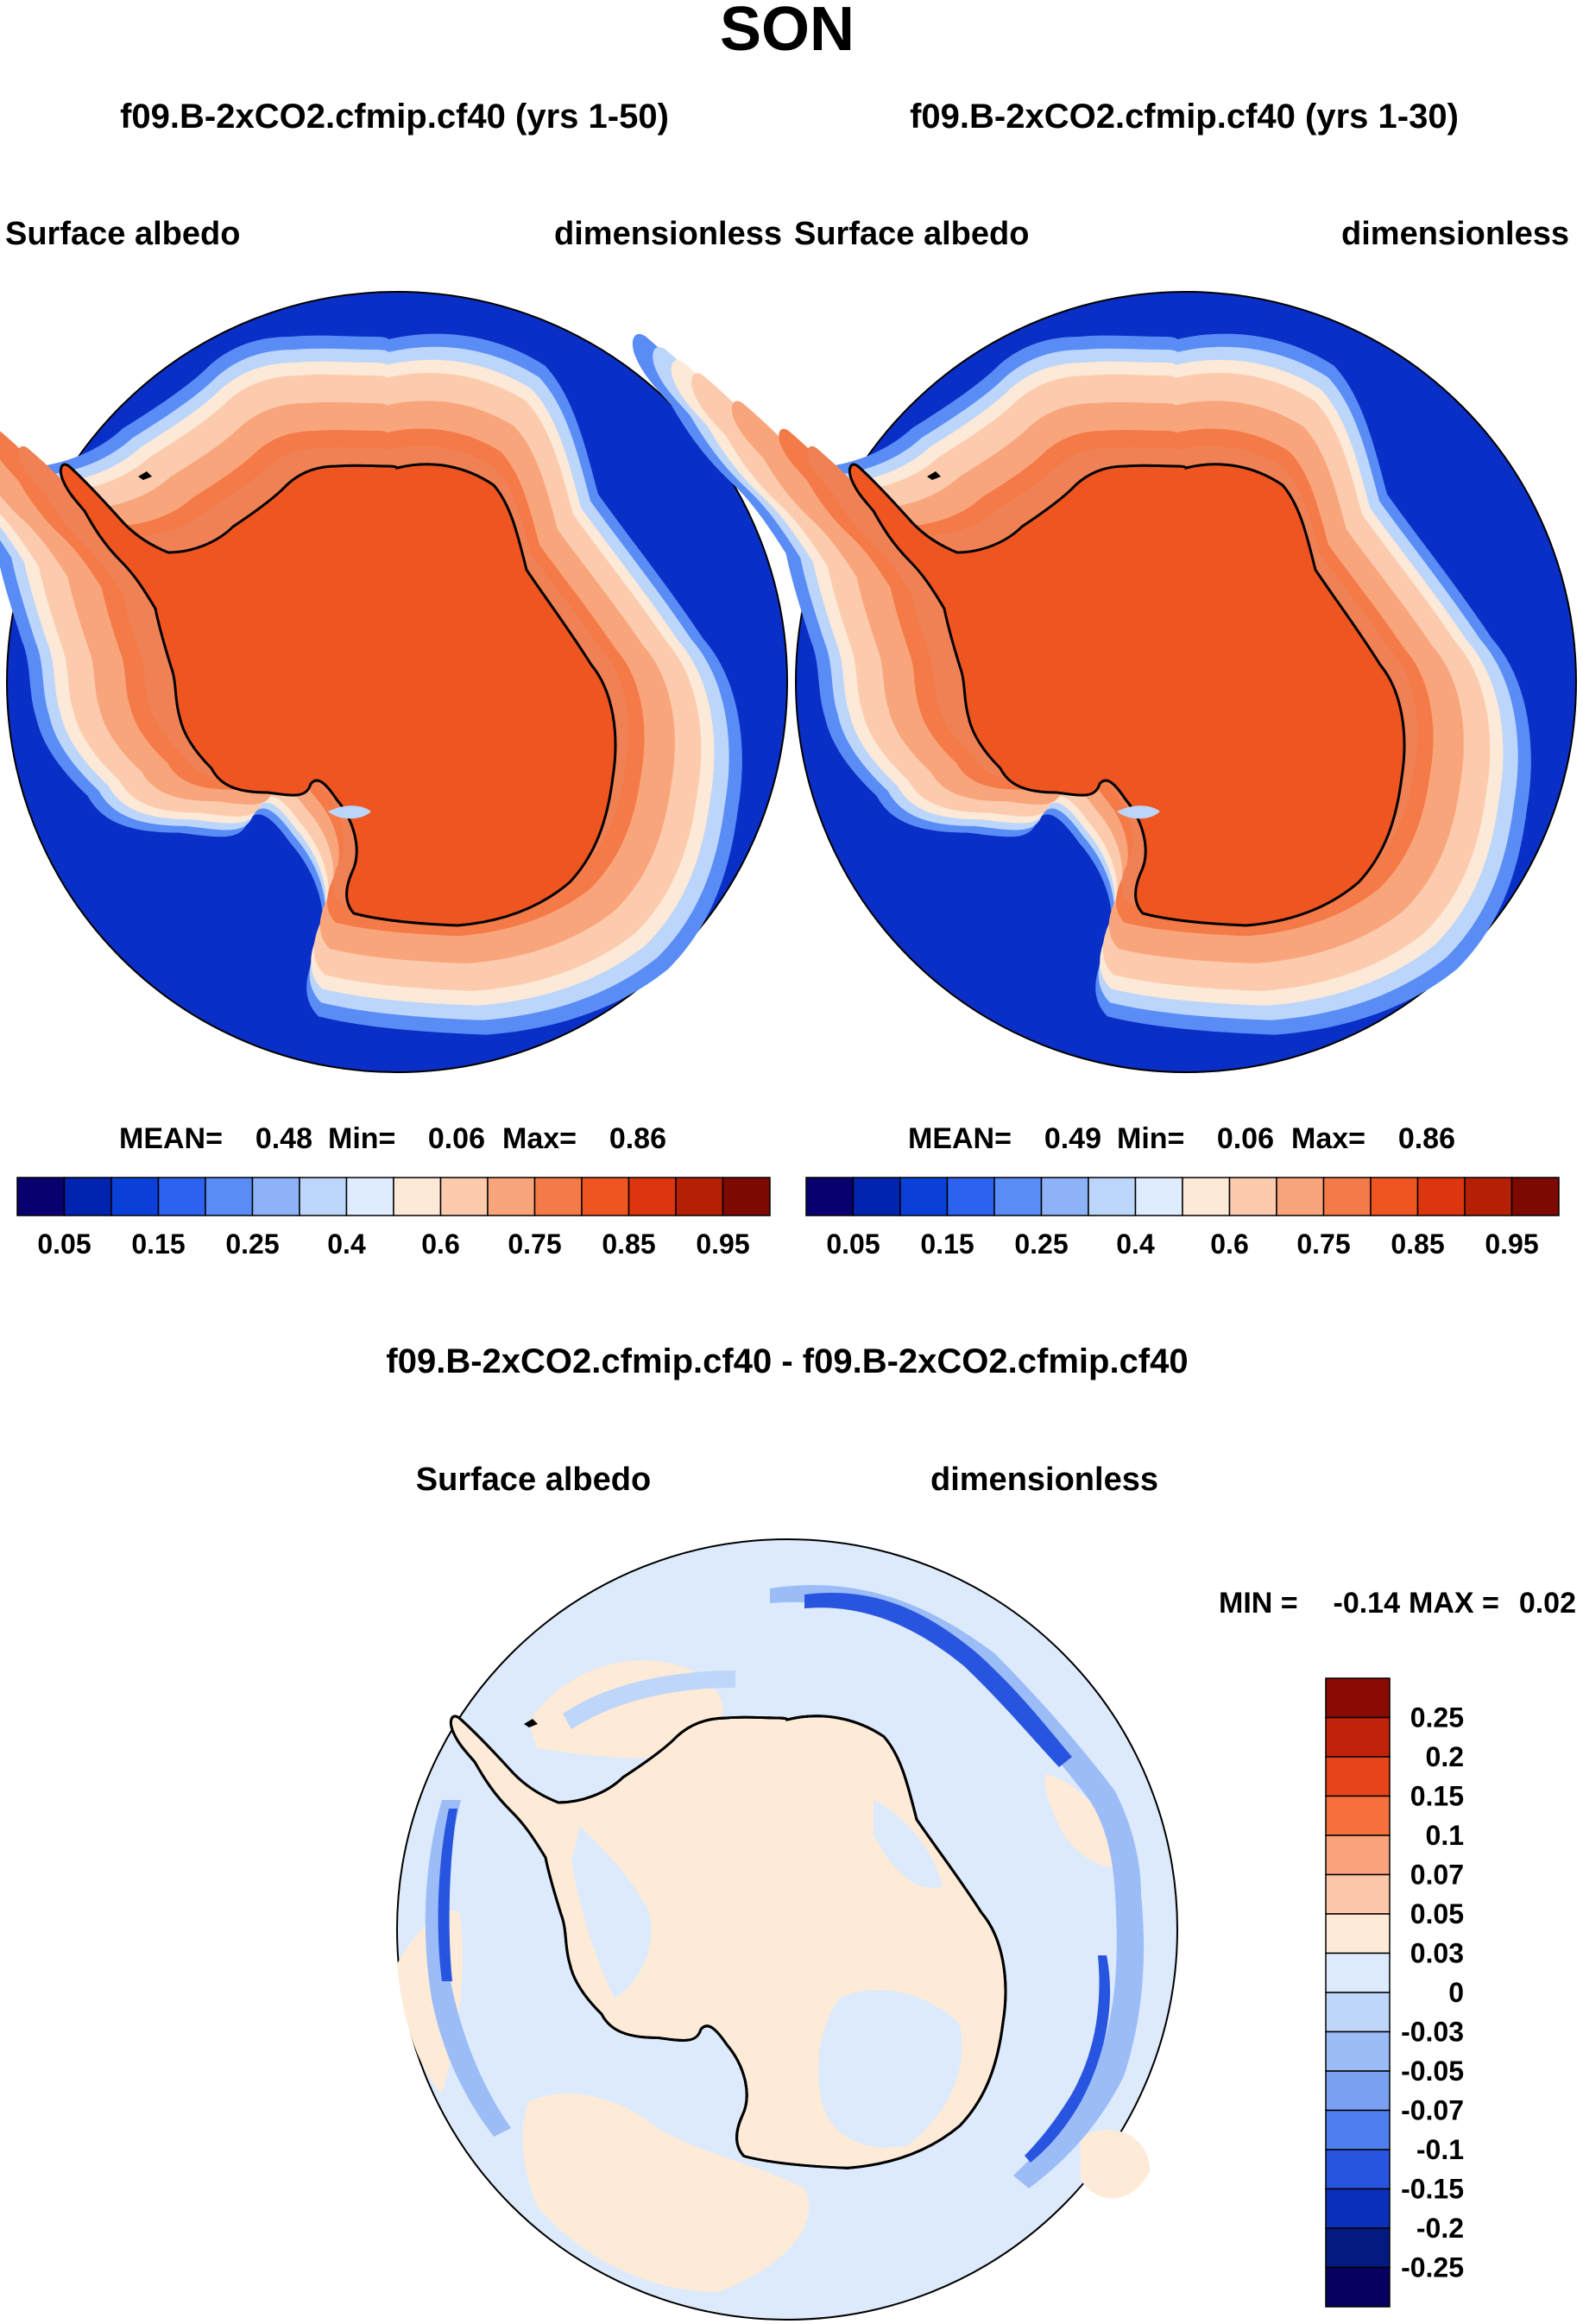 Image resolution: width=1583 pixels, height=2324 pixels. Describe the element at coordinates (361, 1138) in the screenshot. I see `panel-1-min-label: Min=` at that location.